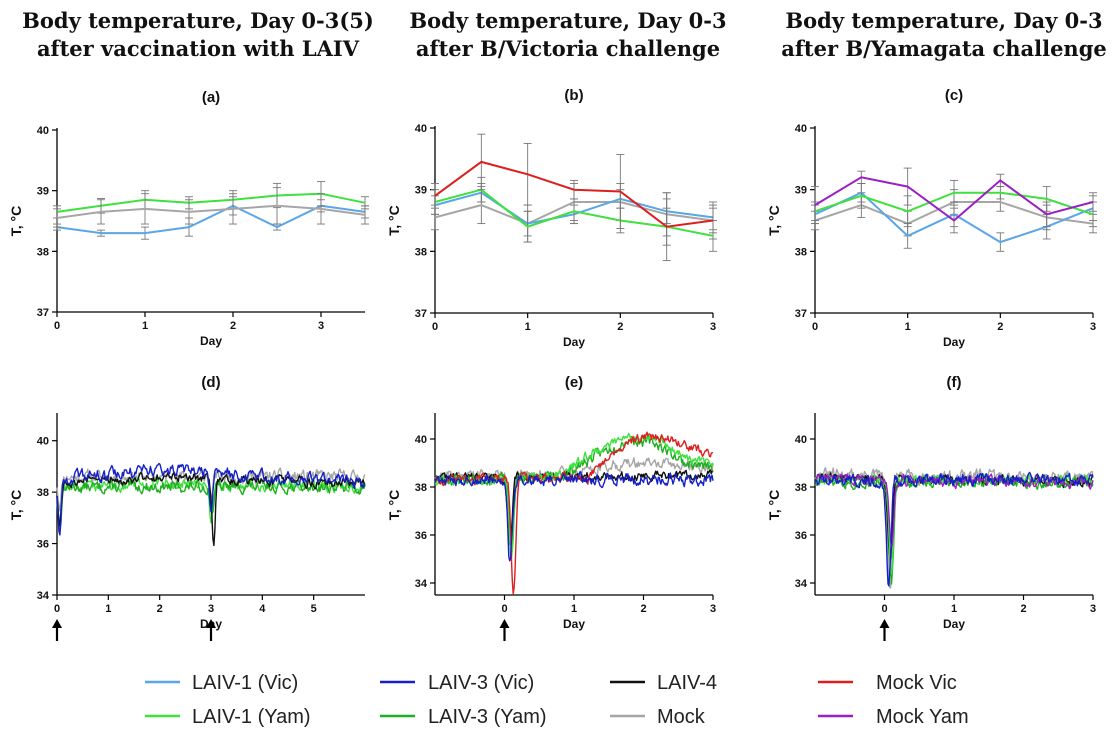  I want to click on series-mock, so click(211, 207).